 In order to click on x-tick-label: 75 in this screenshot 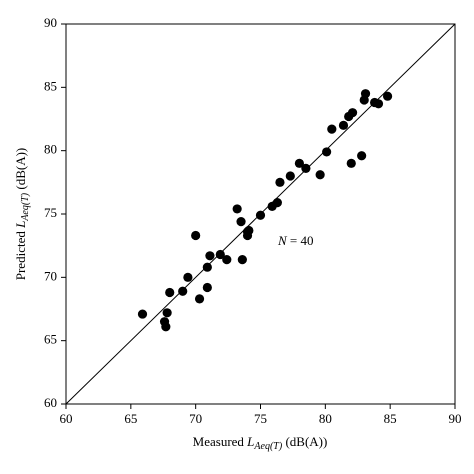, I will do `click(260, 418)`.